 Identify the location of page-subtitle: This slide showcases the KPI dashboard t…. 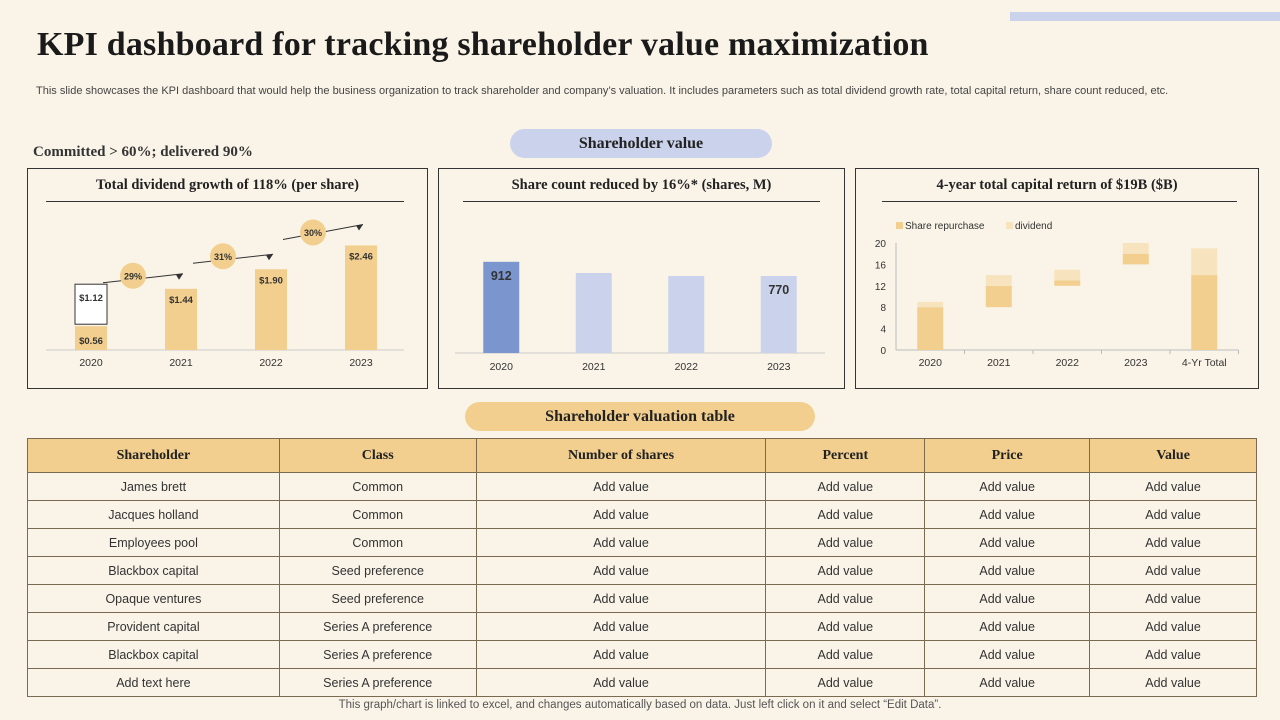
(602, 91).